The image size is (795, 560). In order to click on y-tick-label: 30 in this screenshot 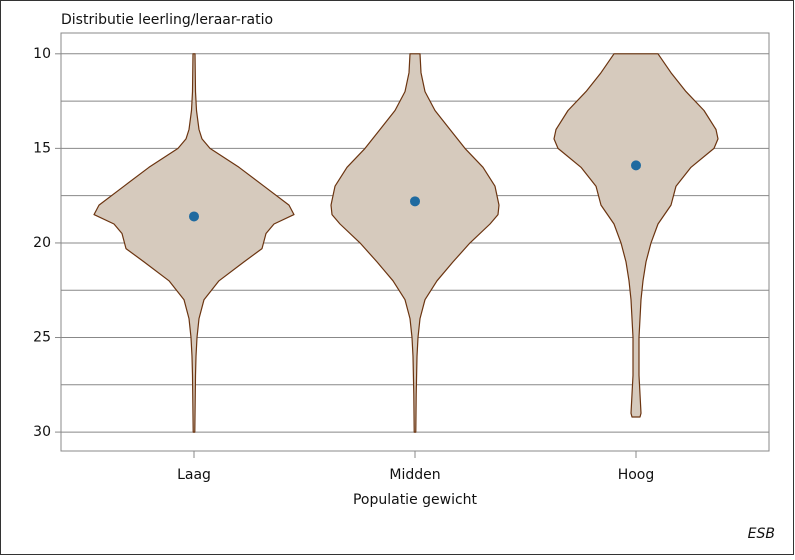, I will do `click(42, 432)`.